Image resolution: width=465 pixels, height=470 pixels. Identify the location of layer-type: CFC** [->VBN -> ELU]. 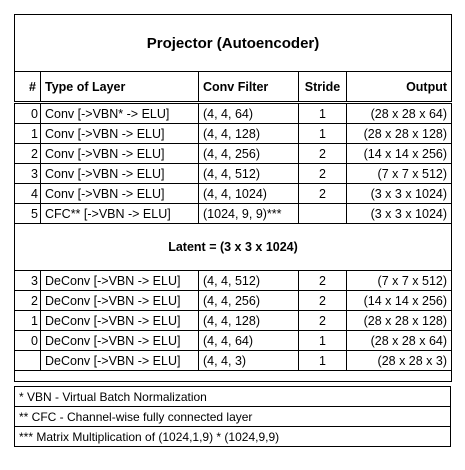
(119, 213).